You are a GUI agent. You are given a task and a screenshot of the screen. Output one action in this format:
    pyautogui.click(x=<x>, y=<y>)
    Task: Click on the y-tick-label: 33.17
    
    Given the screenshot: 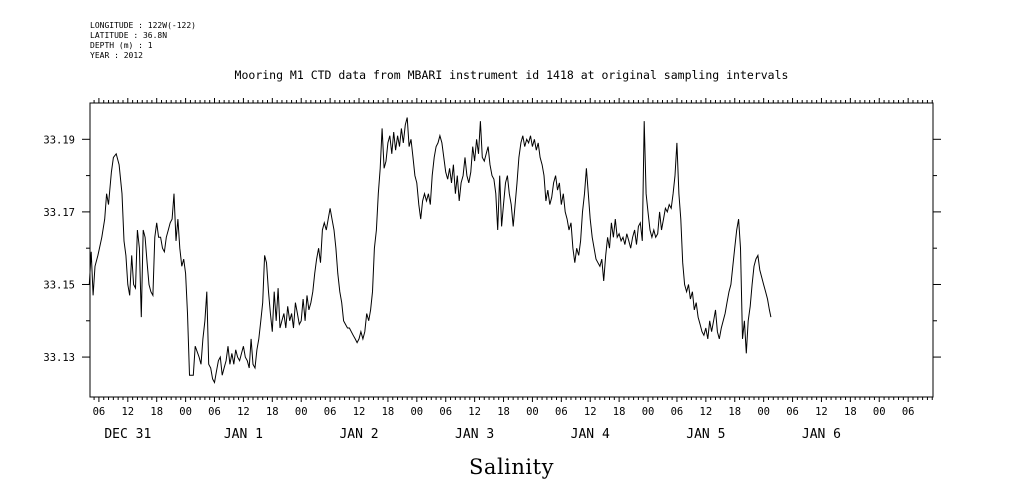 What is the action you would take?
    pyautogui.click(x=59, y=213)
    